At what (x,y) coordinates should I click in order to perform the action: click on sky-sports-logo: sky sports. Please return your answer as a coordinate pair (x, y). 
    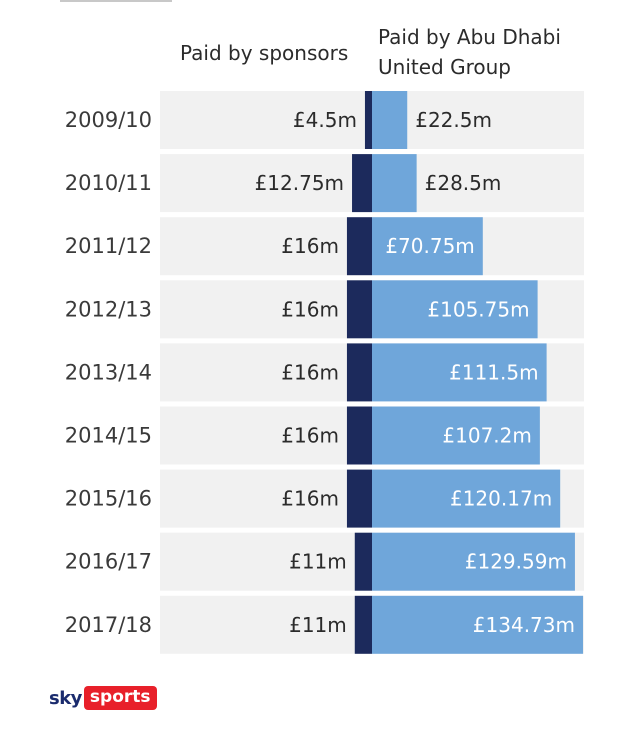
    Looking at the image, I should click on (103, 698).